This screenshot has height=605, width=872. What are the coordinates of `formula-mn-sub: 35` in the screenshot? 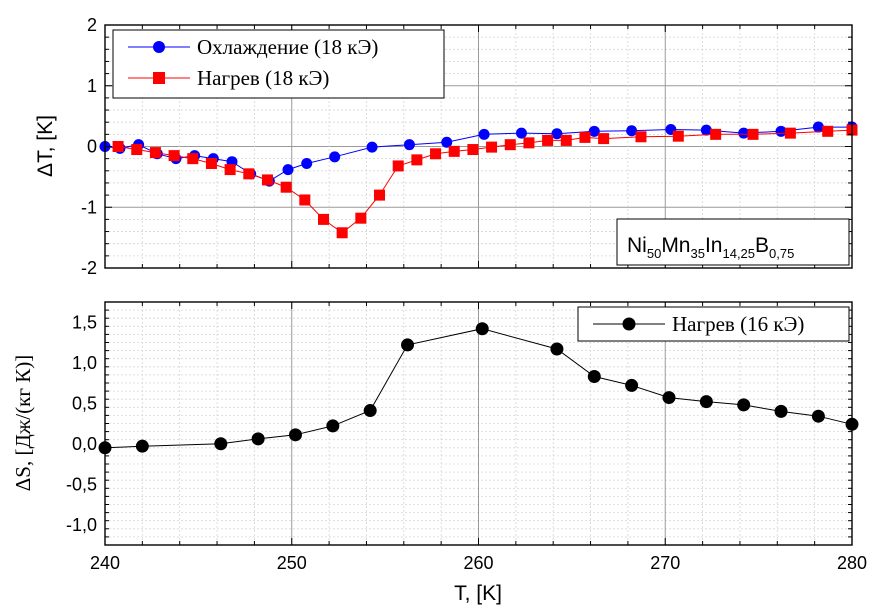 It's located at (698, 253).